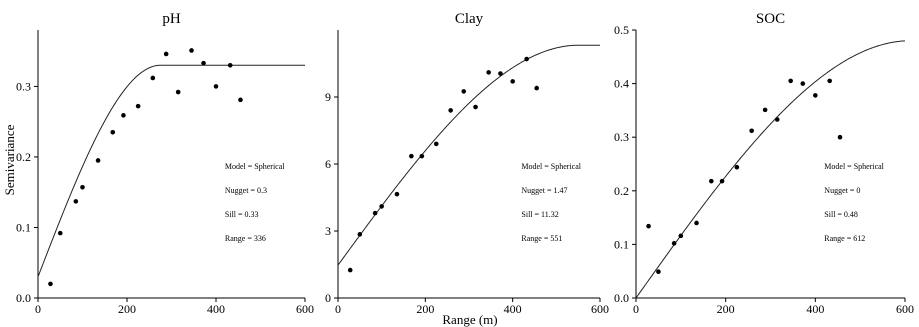 This screenshot has height=327, width=919. Describe the element at coordinates (842, 190) in the screenshot. I see `model-annotation: Nugget = 0` at that location.